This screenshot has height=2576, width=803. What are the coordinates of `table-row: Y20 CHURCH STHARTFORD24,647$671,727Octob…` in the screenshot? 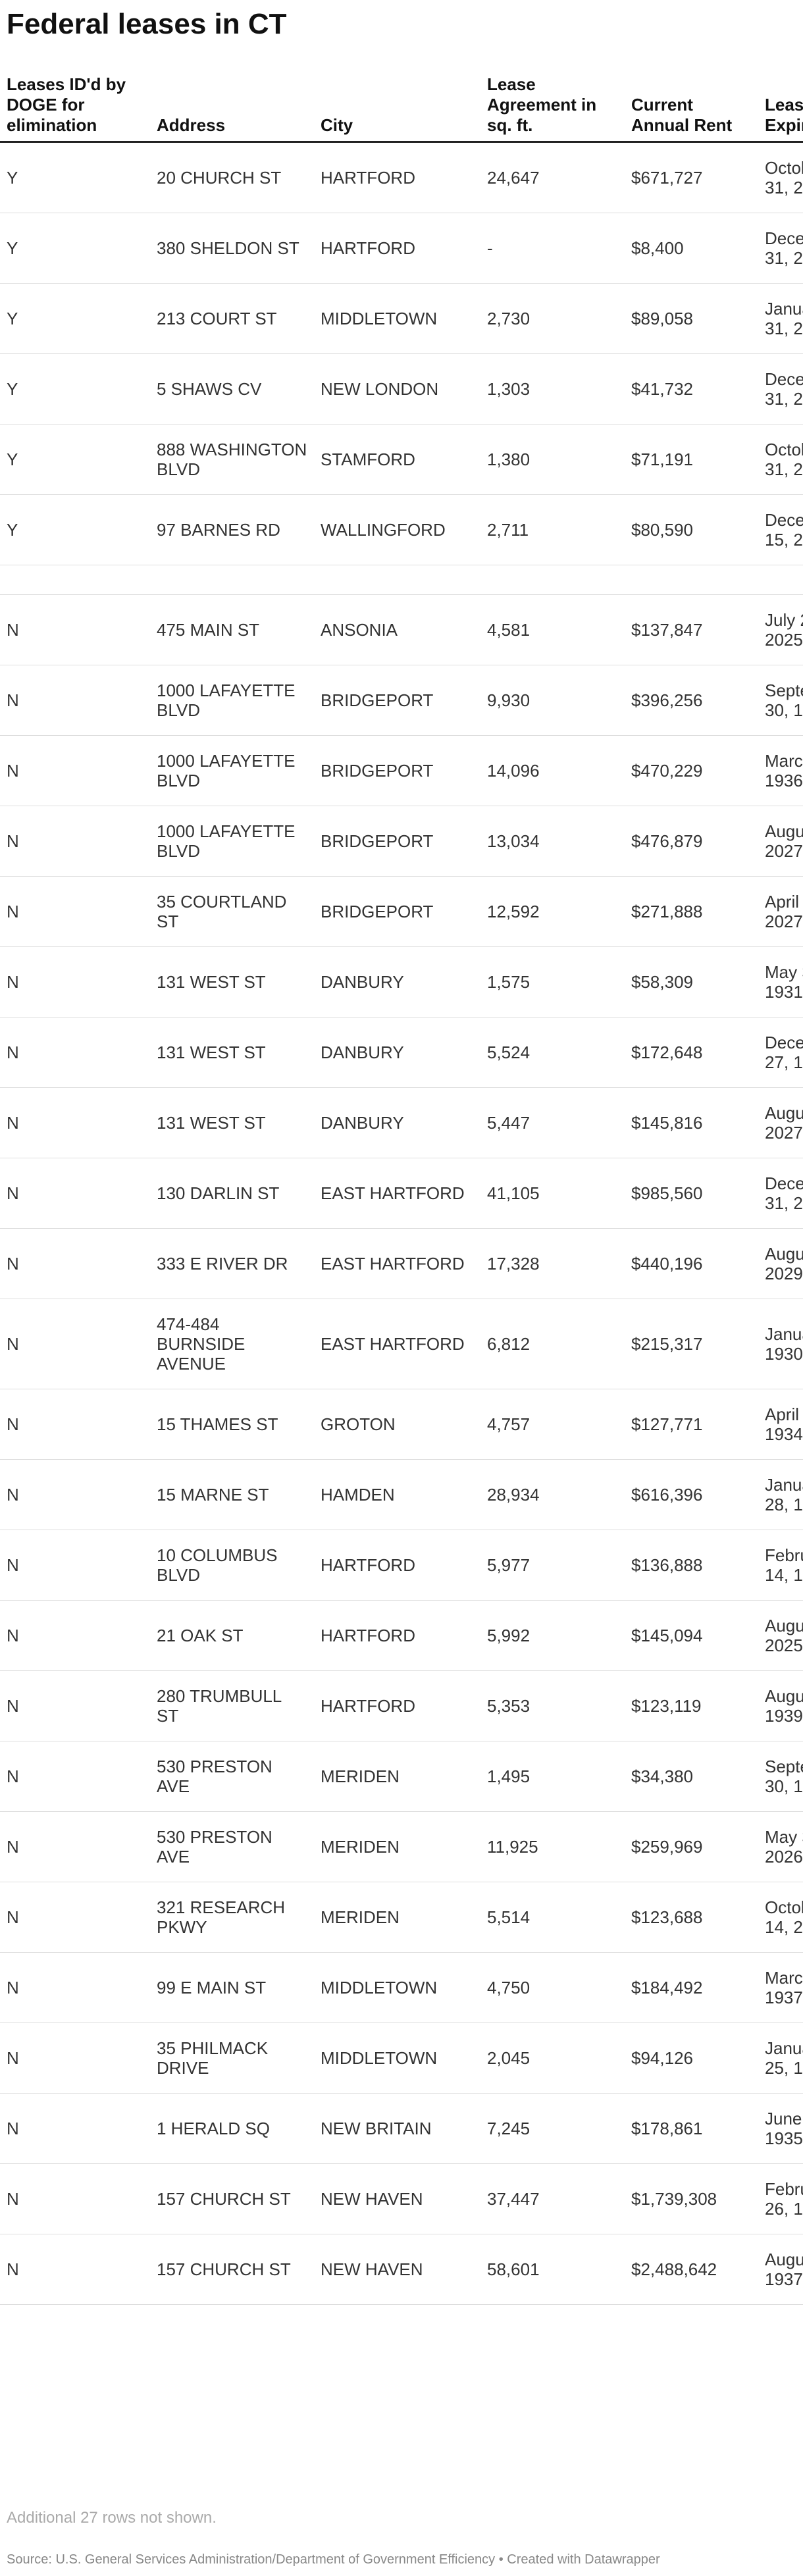 It's located at (401, 177).